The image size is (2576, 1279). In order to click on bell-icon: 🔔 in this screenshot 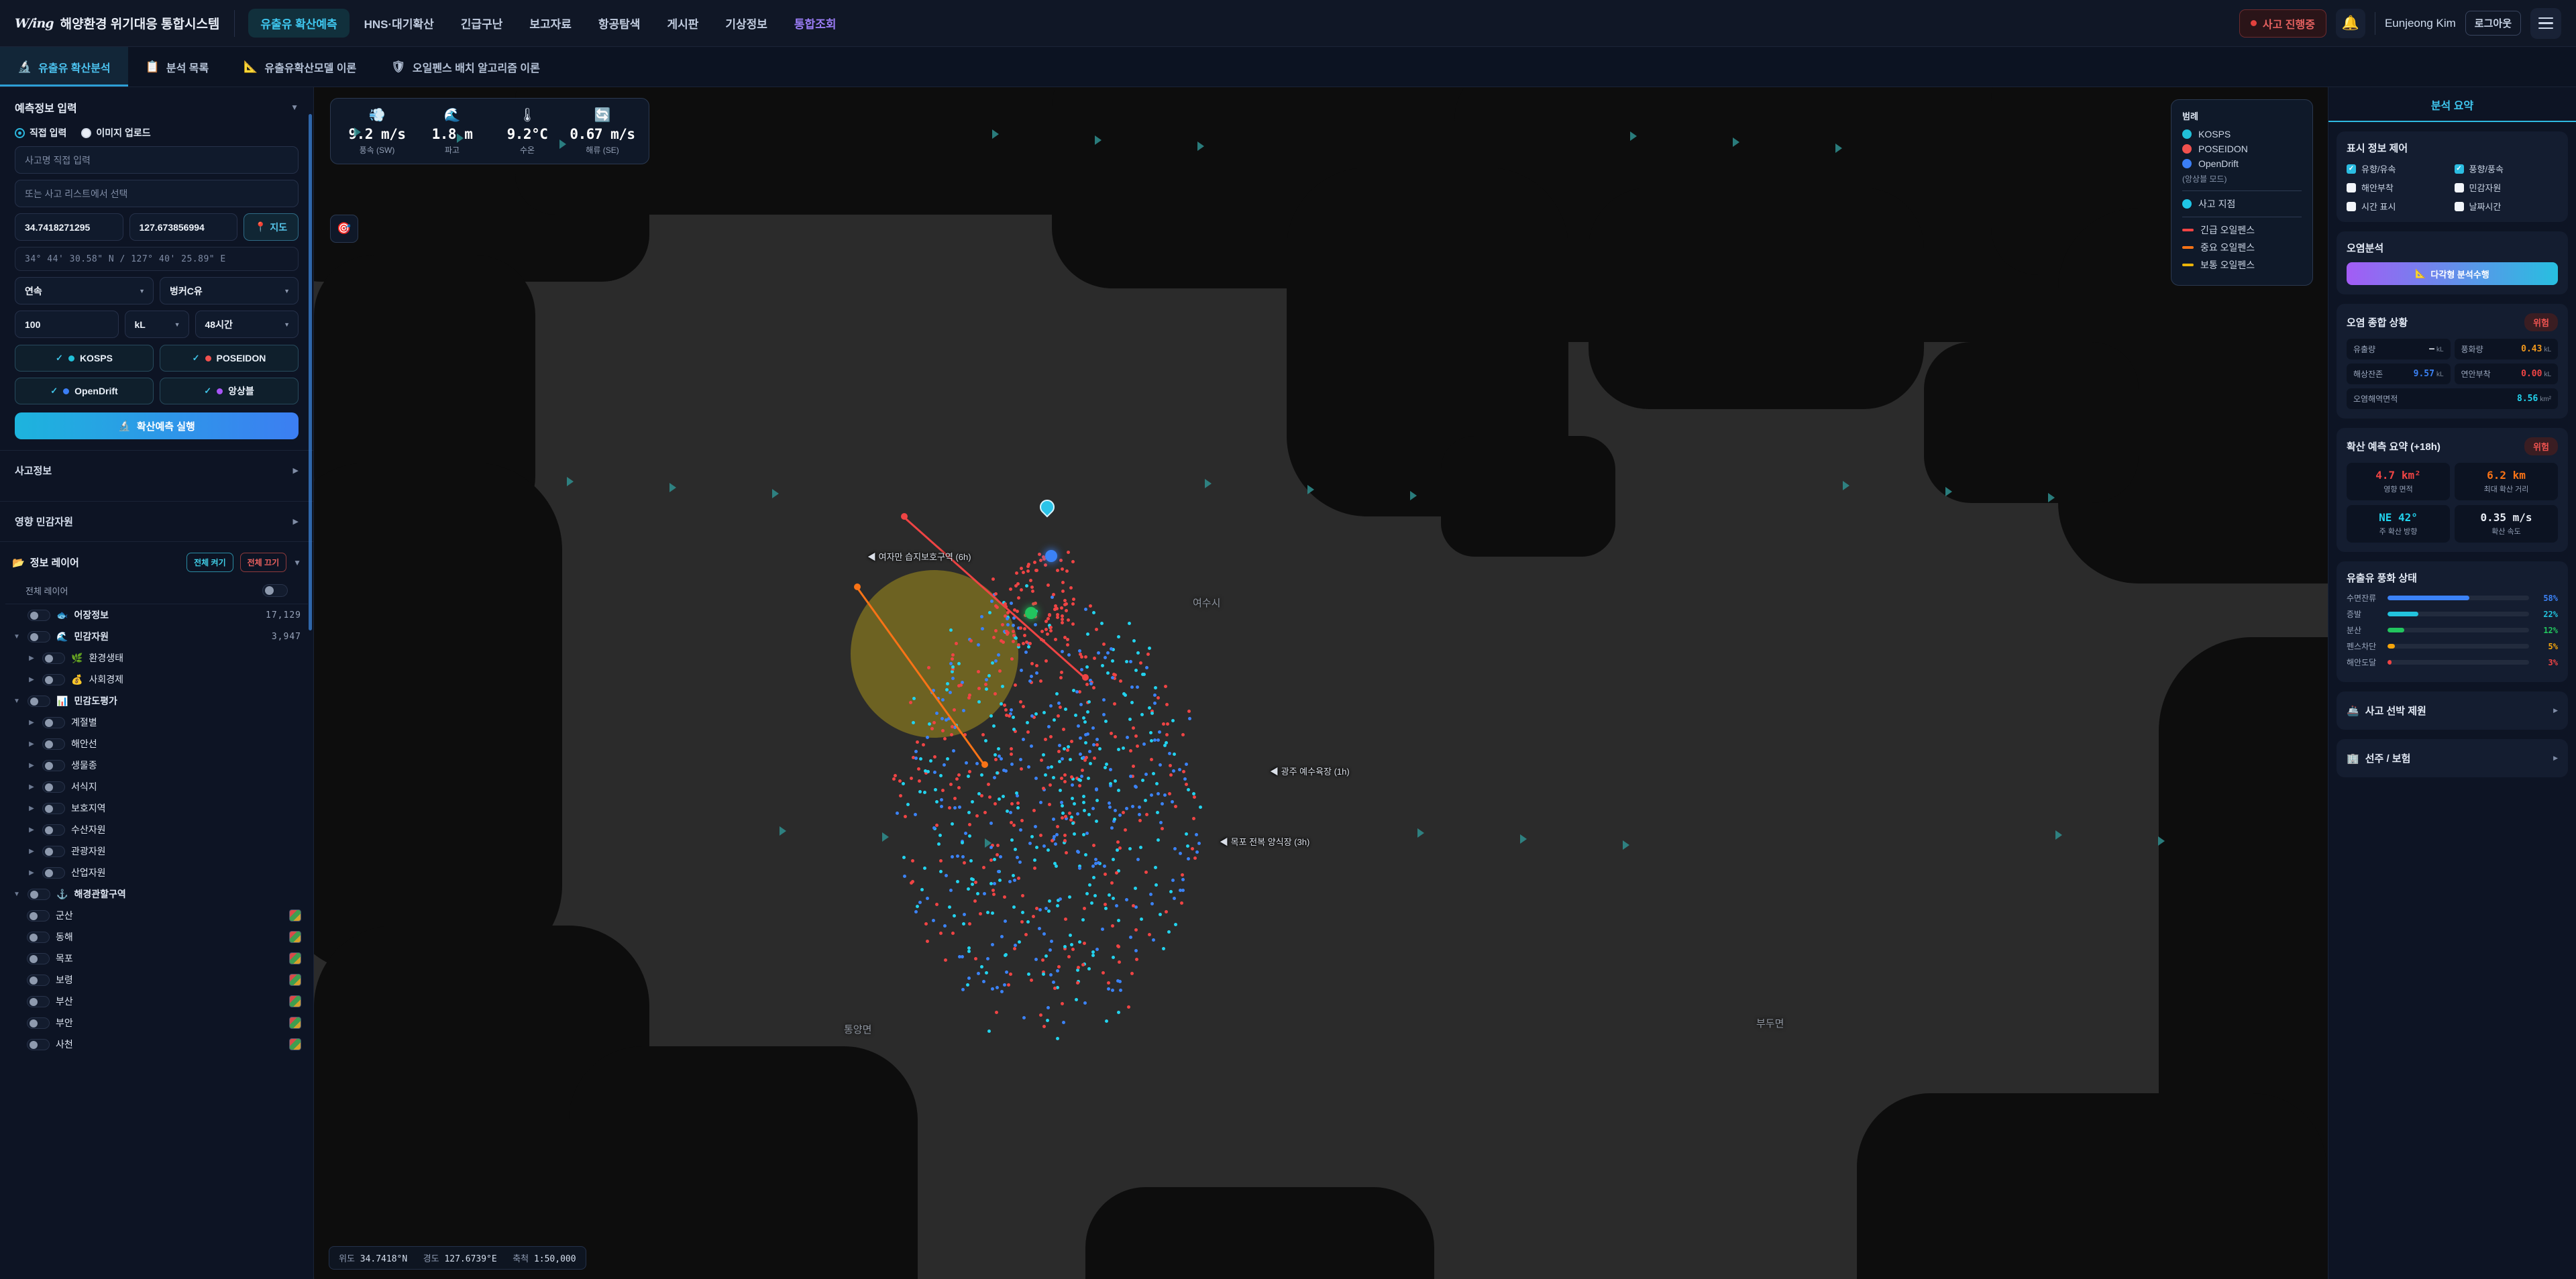, I will do `click(2350, 23)`.